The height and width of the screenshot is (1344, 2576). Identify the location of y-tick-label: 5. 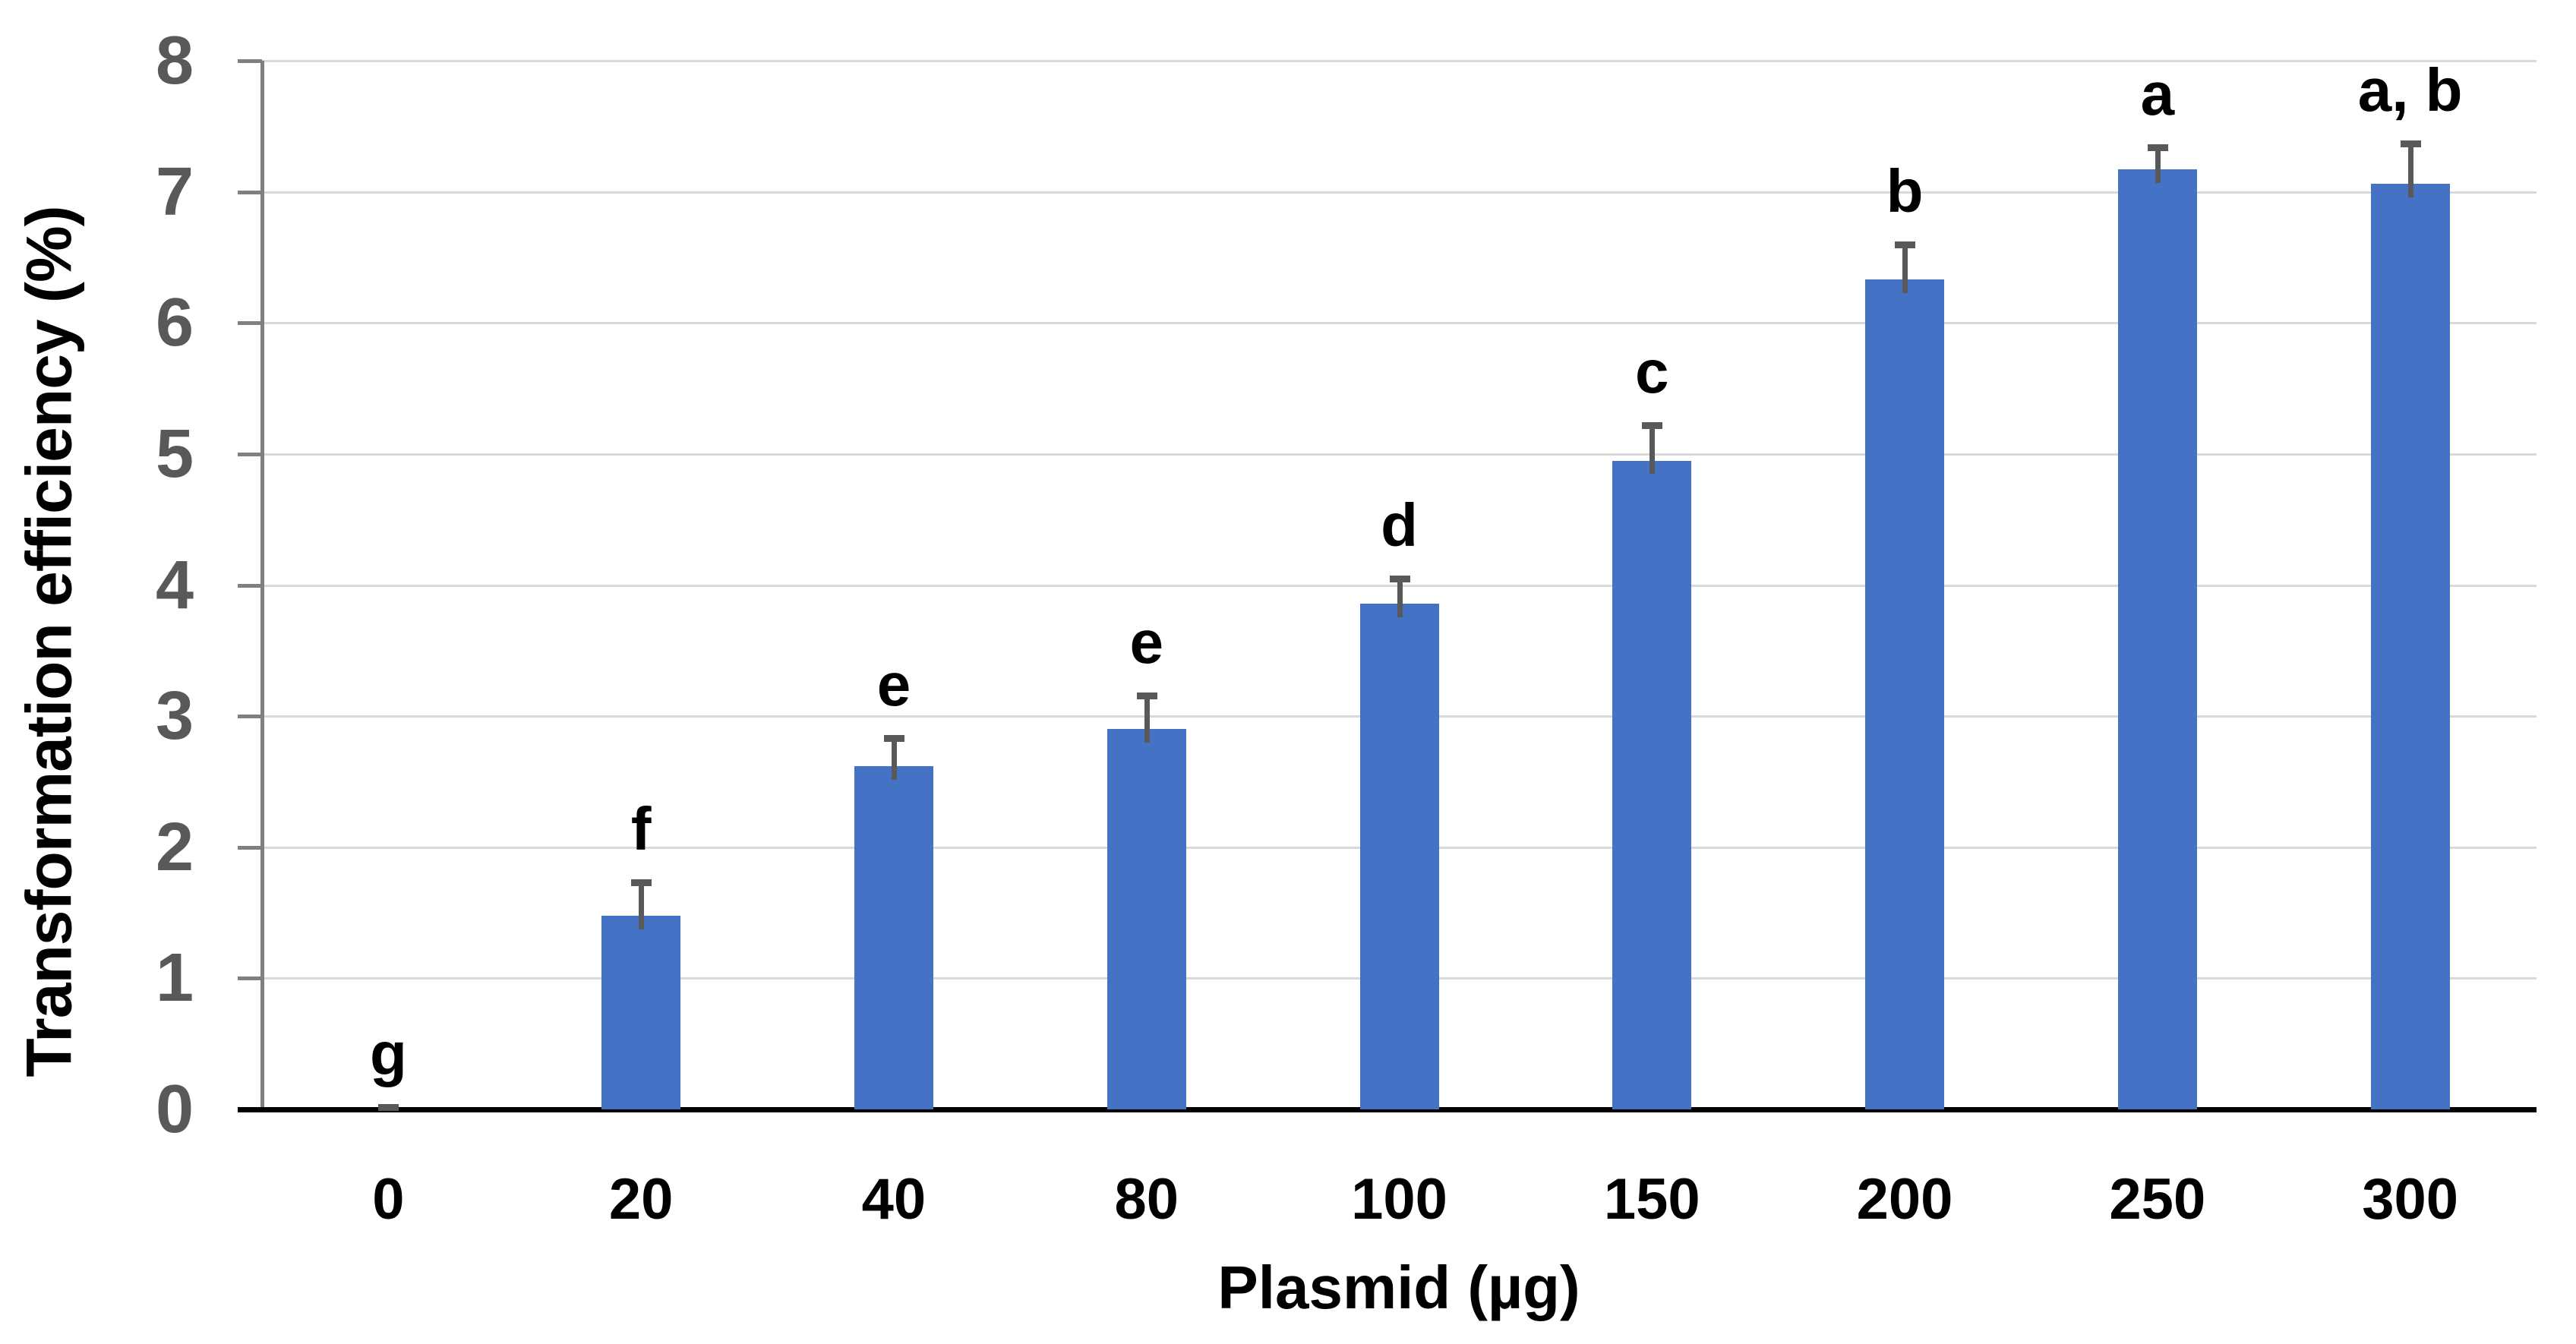
(174, 454).